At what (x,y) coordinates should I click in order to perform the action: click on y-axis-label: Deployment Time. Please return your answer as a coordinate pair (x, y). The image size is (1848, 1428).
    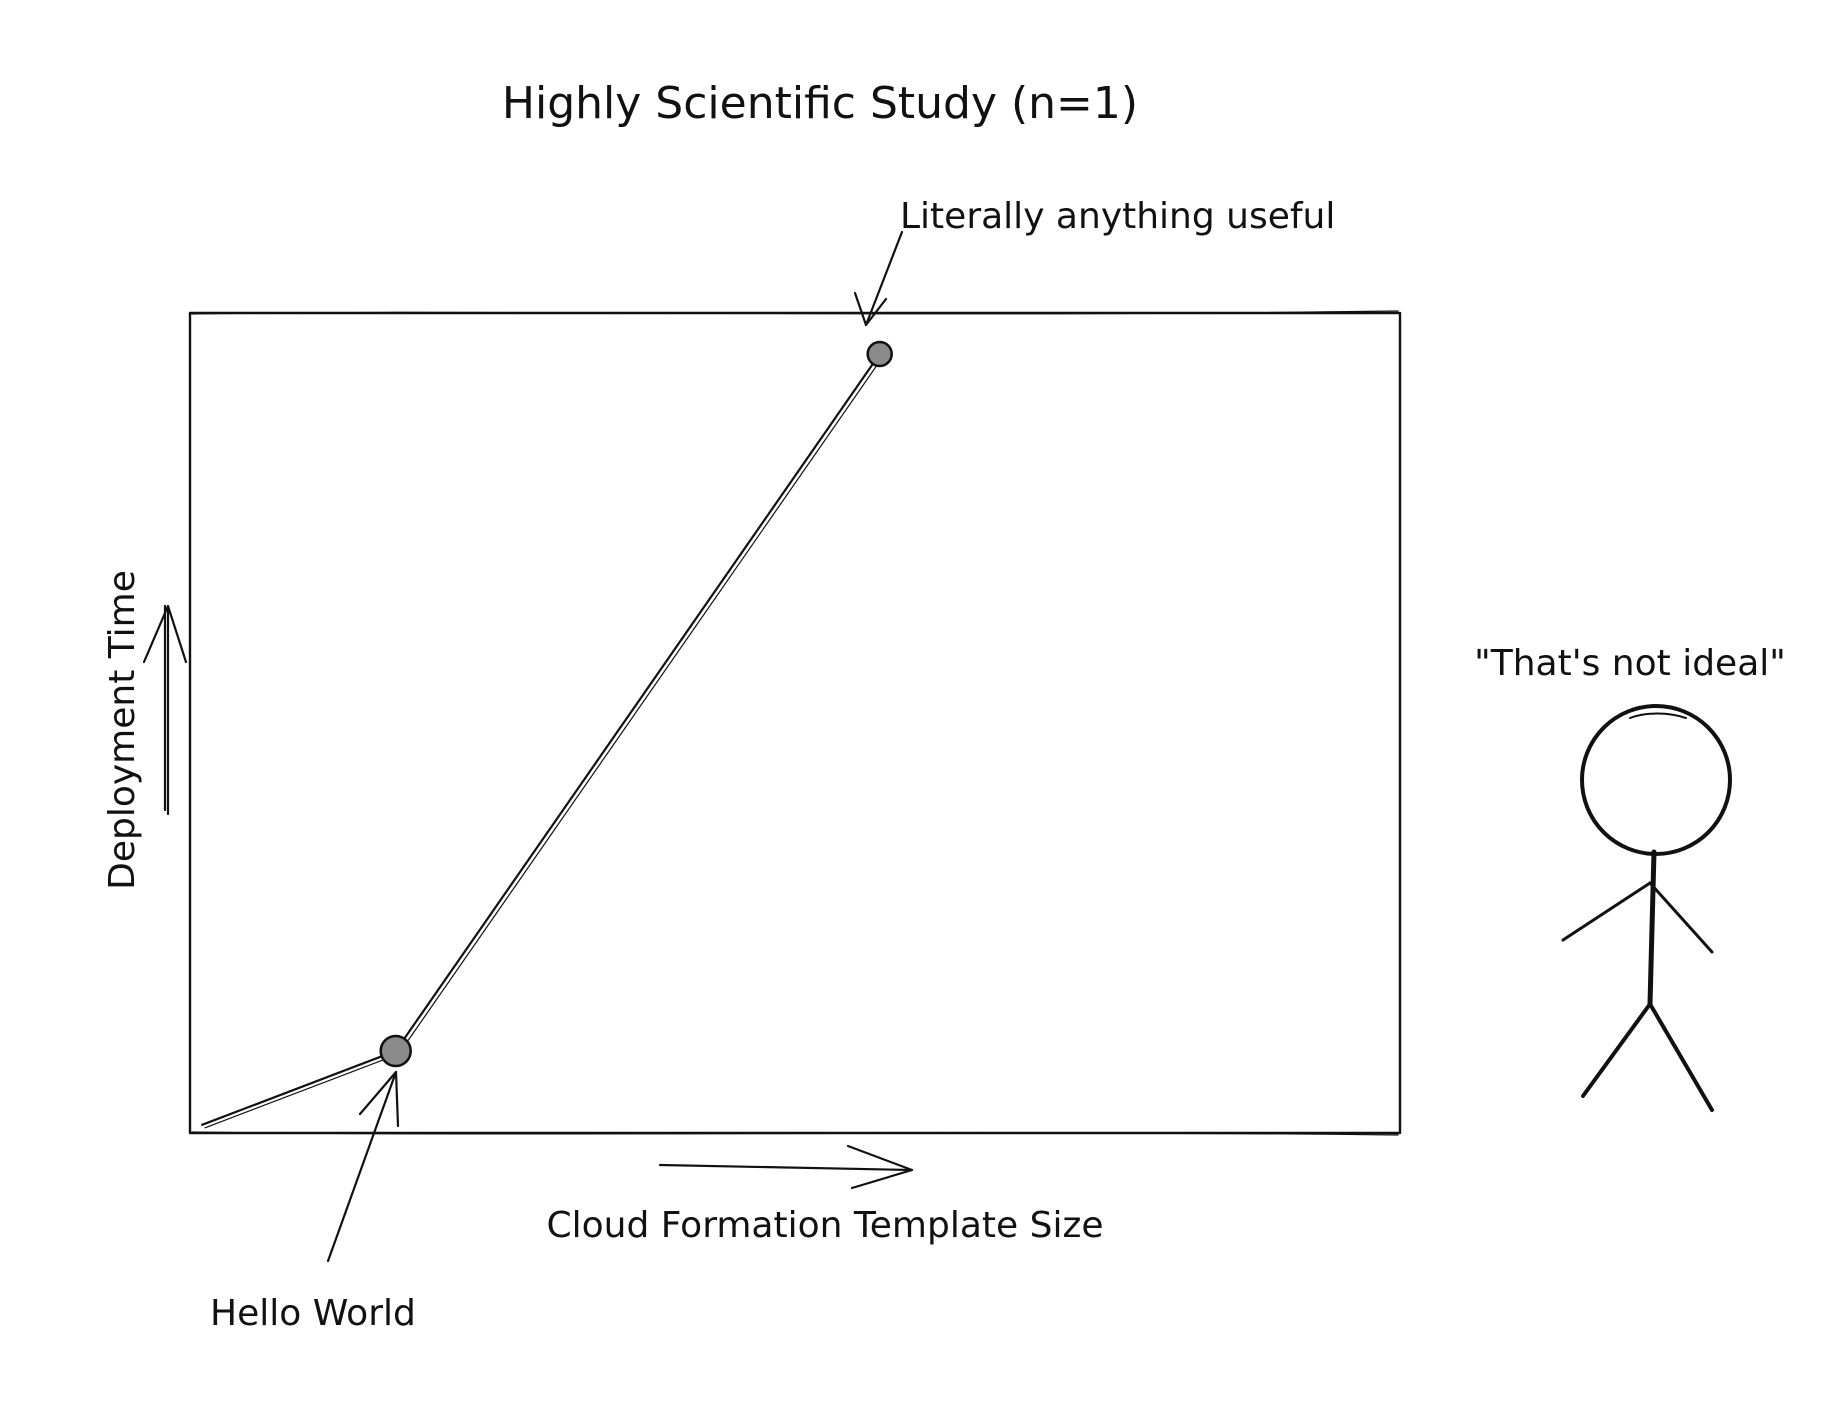
    Looking at the image, I should click on (122, 730).